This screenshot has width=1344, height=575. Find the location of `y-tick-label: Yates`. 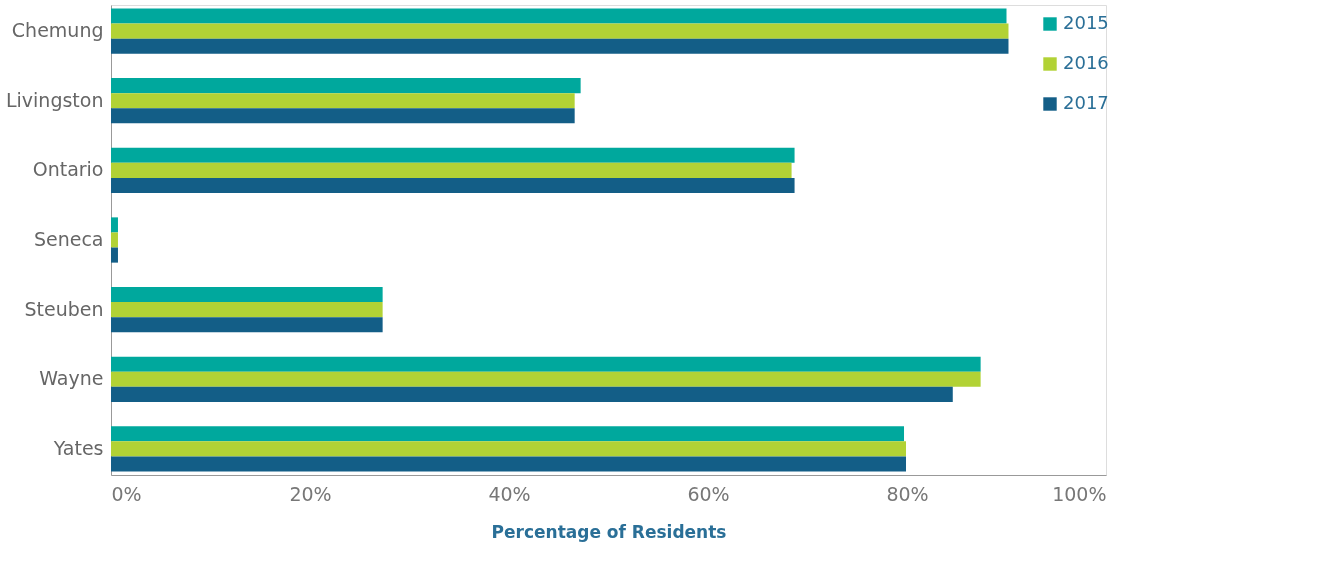

y-tick-label: Yates is located at coordinates (78, 447).